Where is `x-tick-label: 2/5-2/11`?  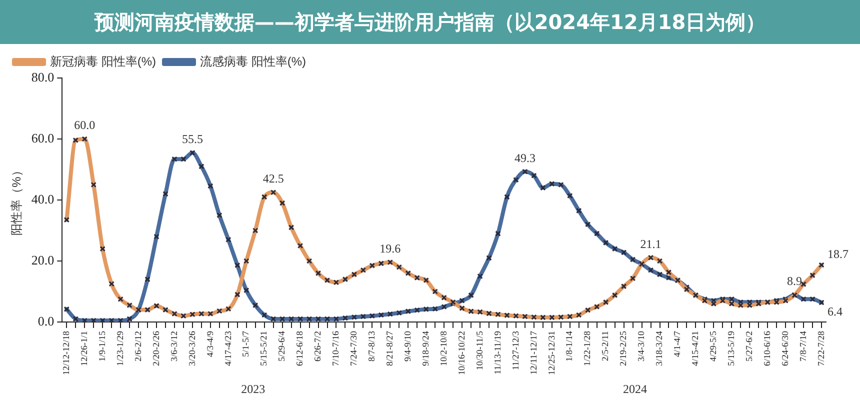 x-tick-label: 2/5-2/11 is located at coordinates (605, 346).